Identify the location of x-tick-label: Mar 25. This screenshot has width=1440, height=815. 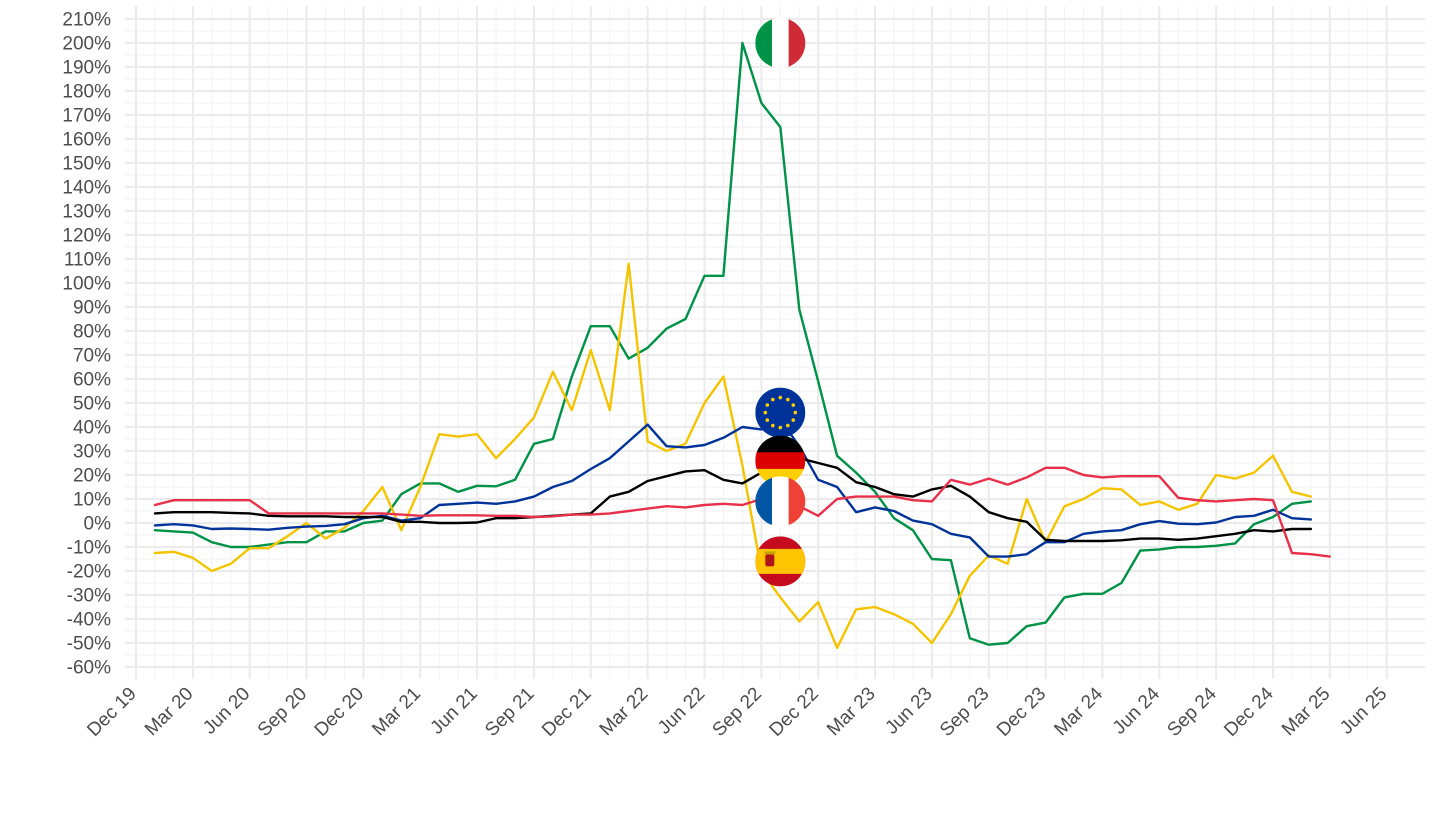
(1306, 712).